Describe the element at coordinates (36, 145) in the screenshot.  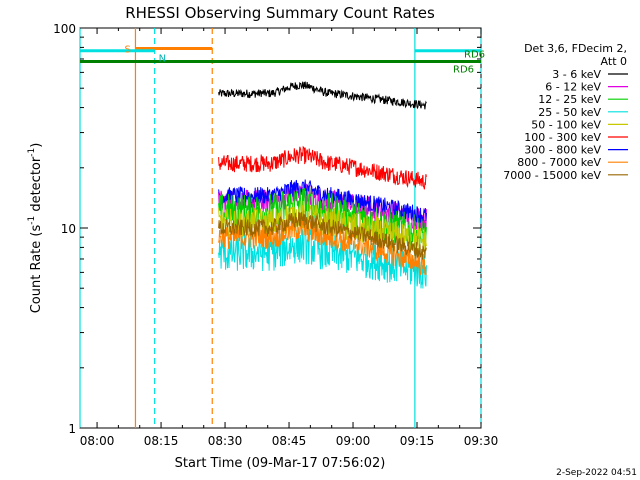
I see `y-label-end: )` at that location.